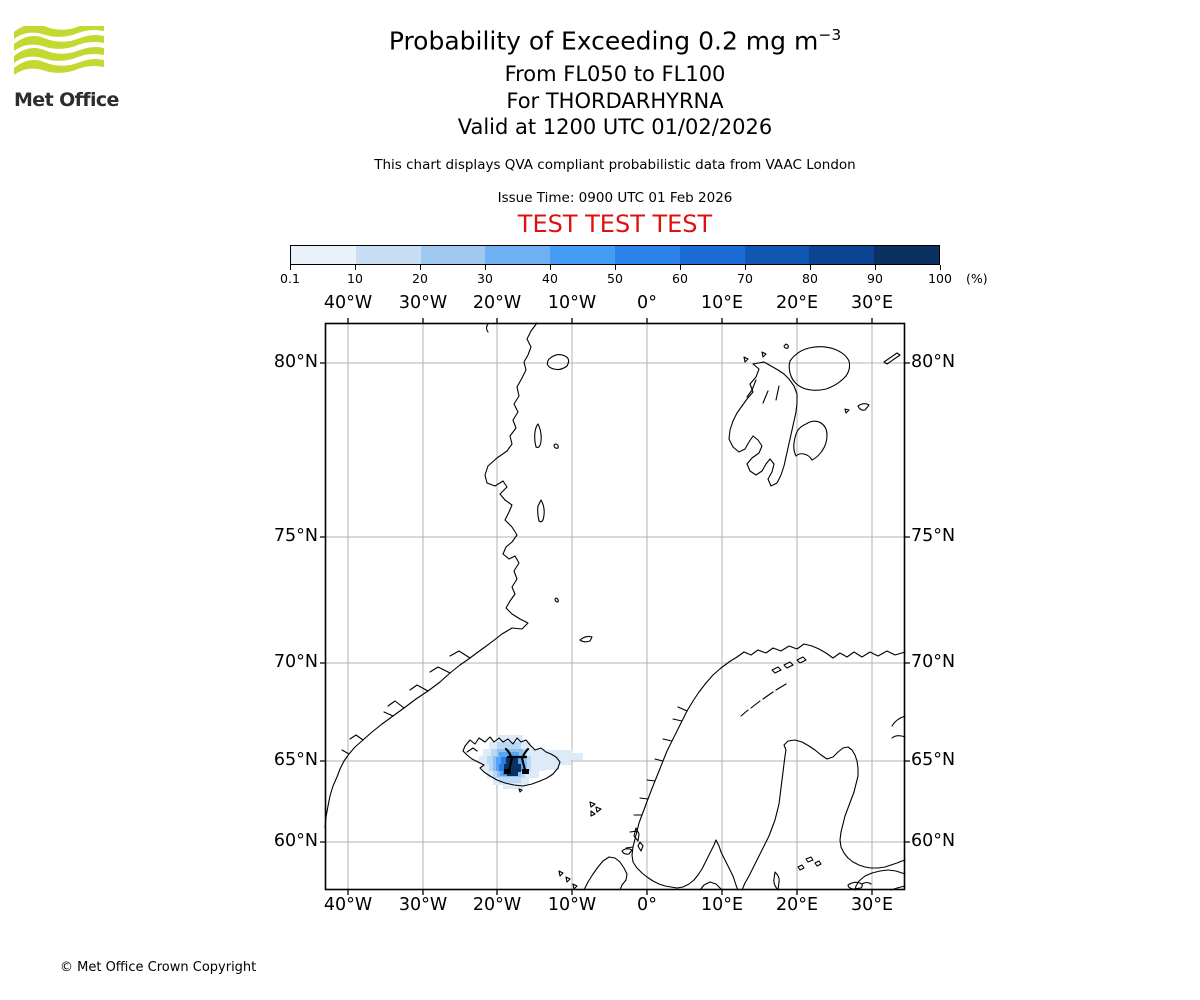 Image resolution: width=1200 pixels, height=1000 pixels. Describe the element at coordinates (977, 278) in the screenshot. I see `colorbar-unit-label: (%)` at that location.